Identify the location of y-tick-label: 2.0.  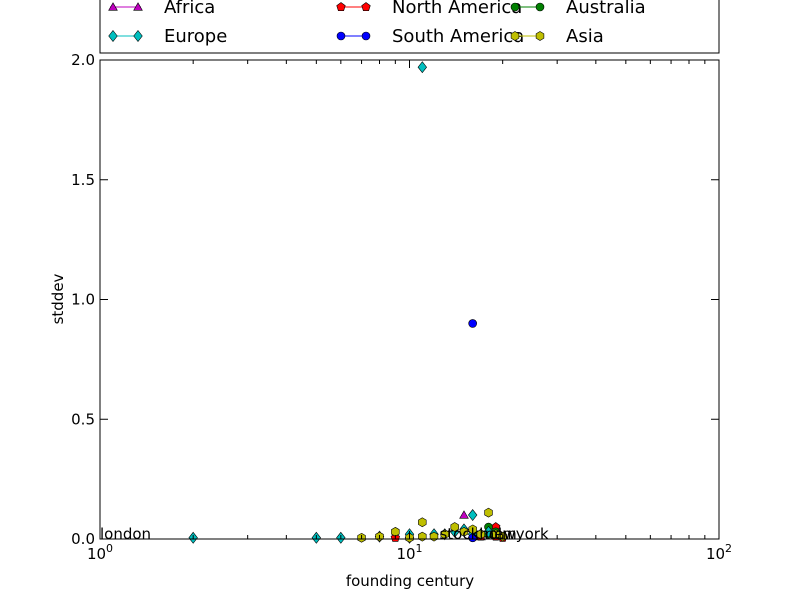
(83, 60).